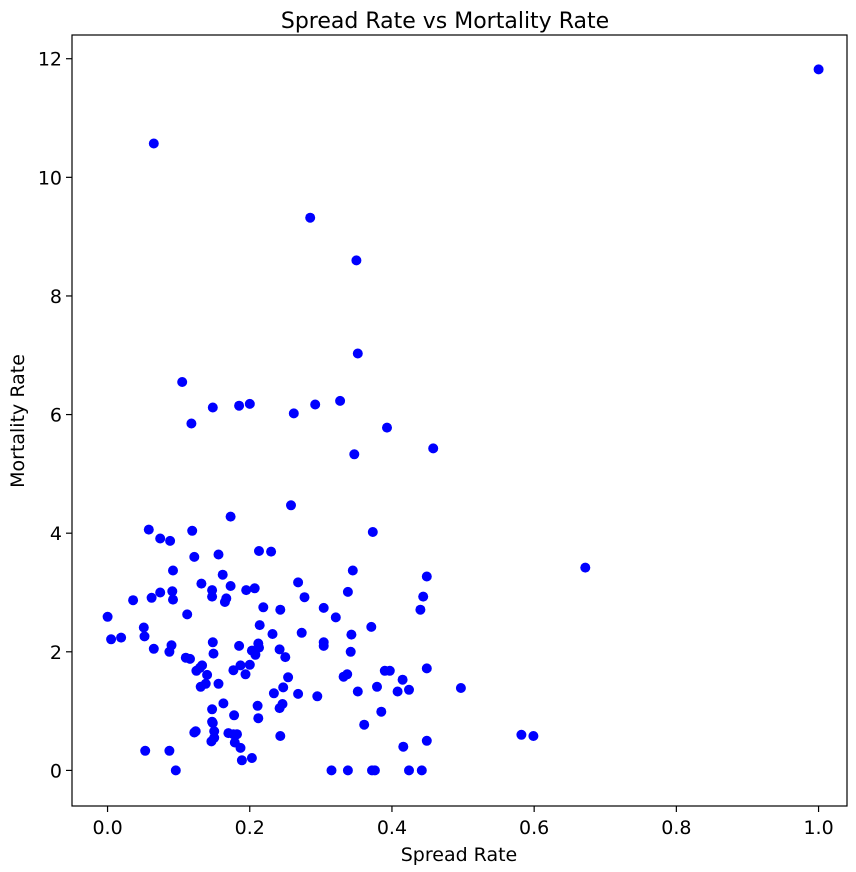 The height and width of the screenshot is (872, 856). I want to click on y-axis: 0 2 4 6 8 10 12, so click(55, 415).